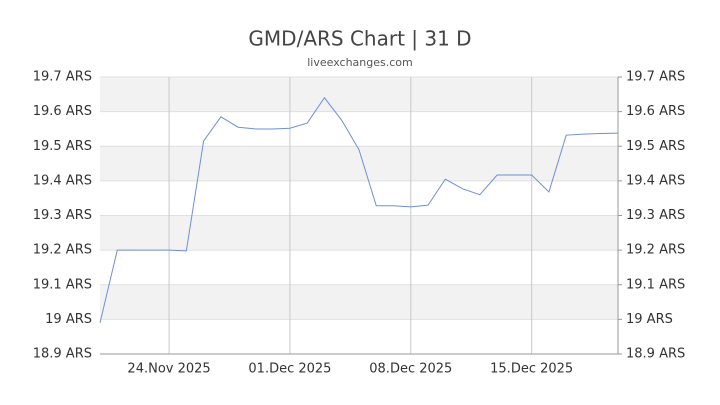 The image size is (720, 405). Describe the element at coordinates (289, 369) in the screenshot. I see `x-tick-label: 01.Dec 2025` at that location.